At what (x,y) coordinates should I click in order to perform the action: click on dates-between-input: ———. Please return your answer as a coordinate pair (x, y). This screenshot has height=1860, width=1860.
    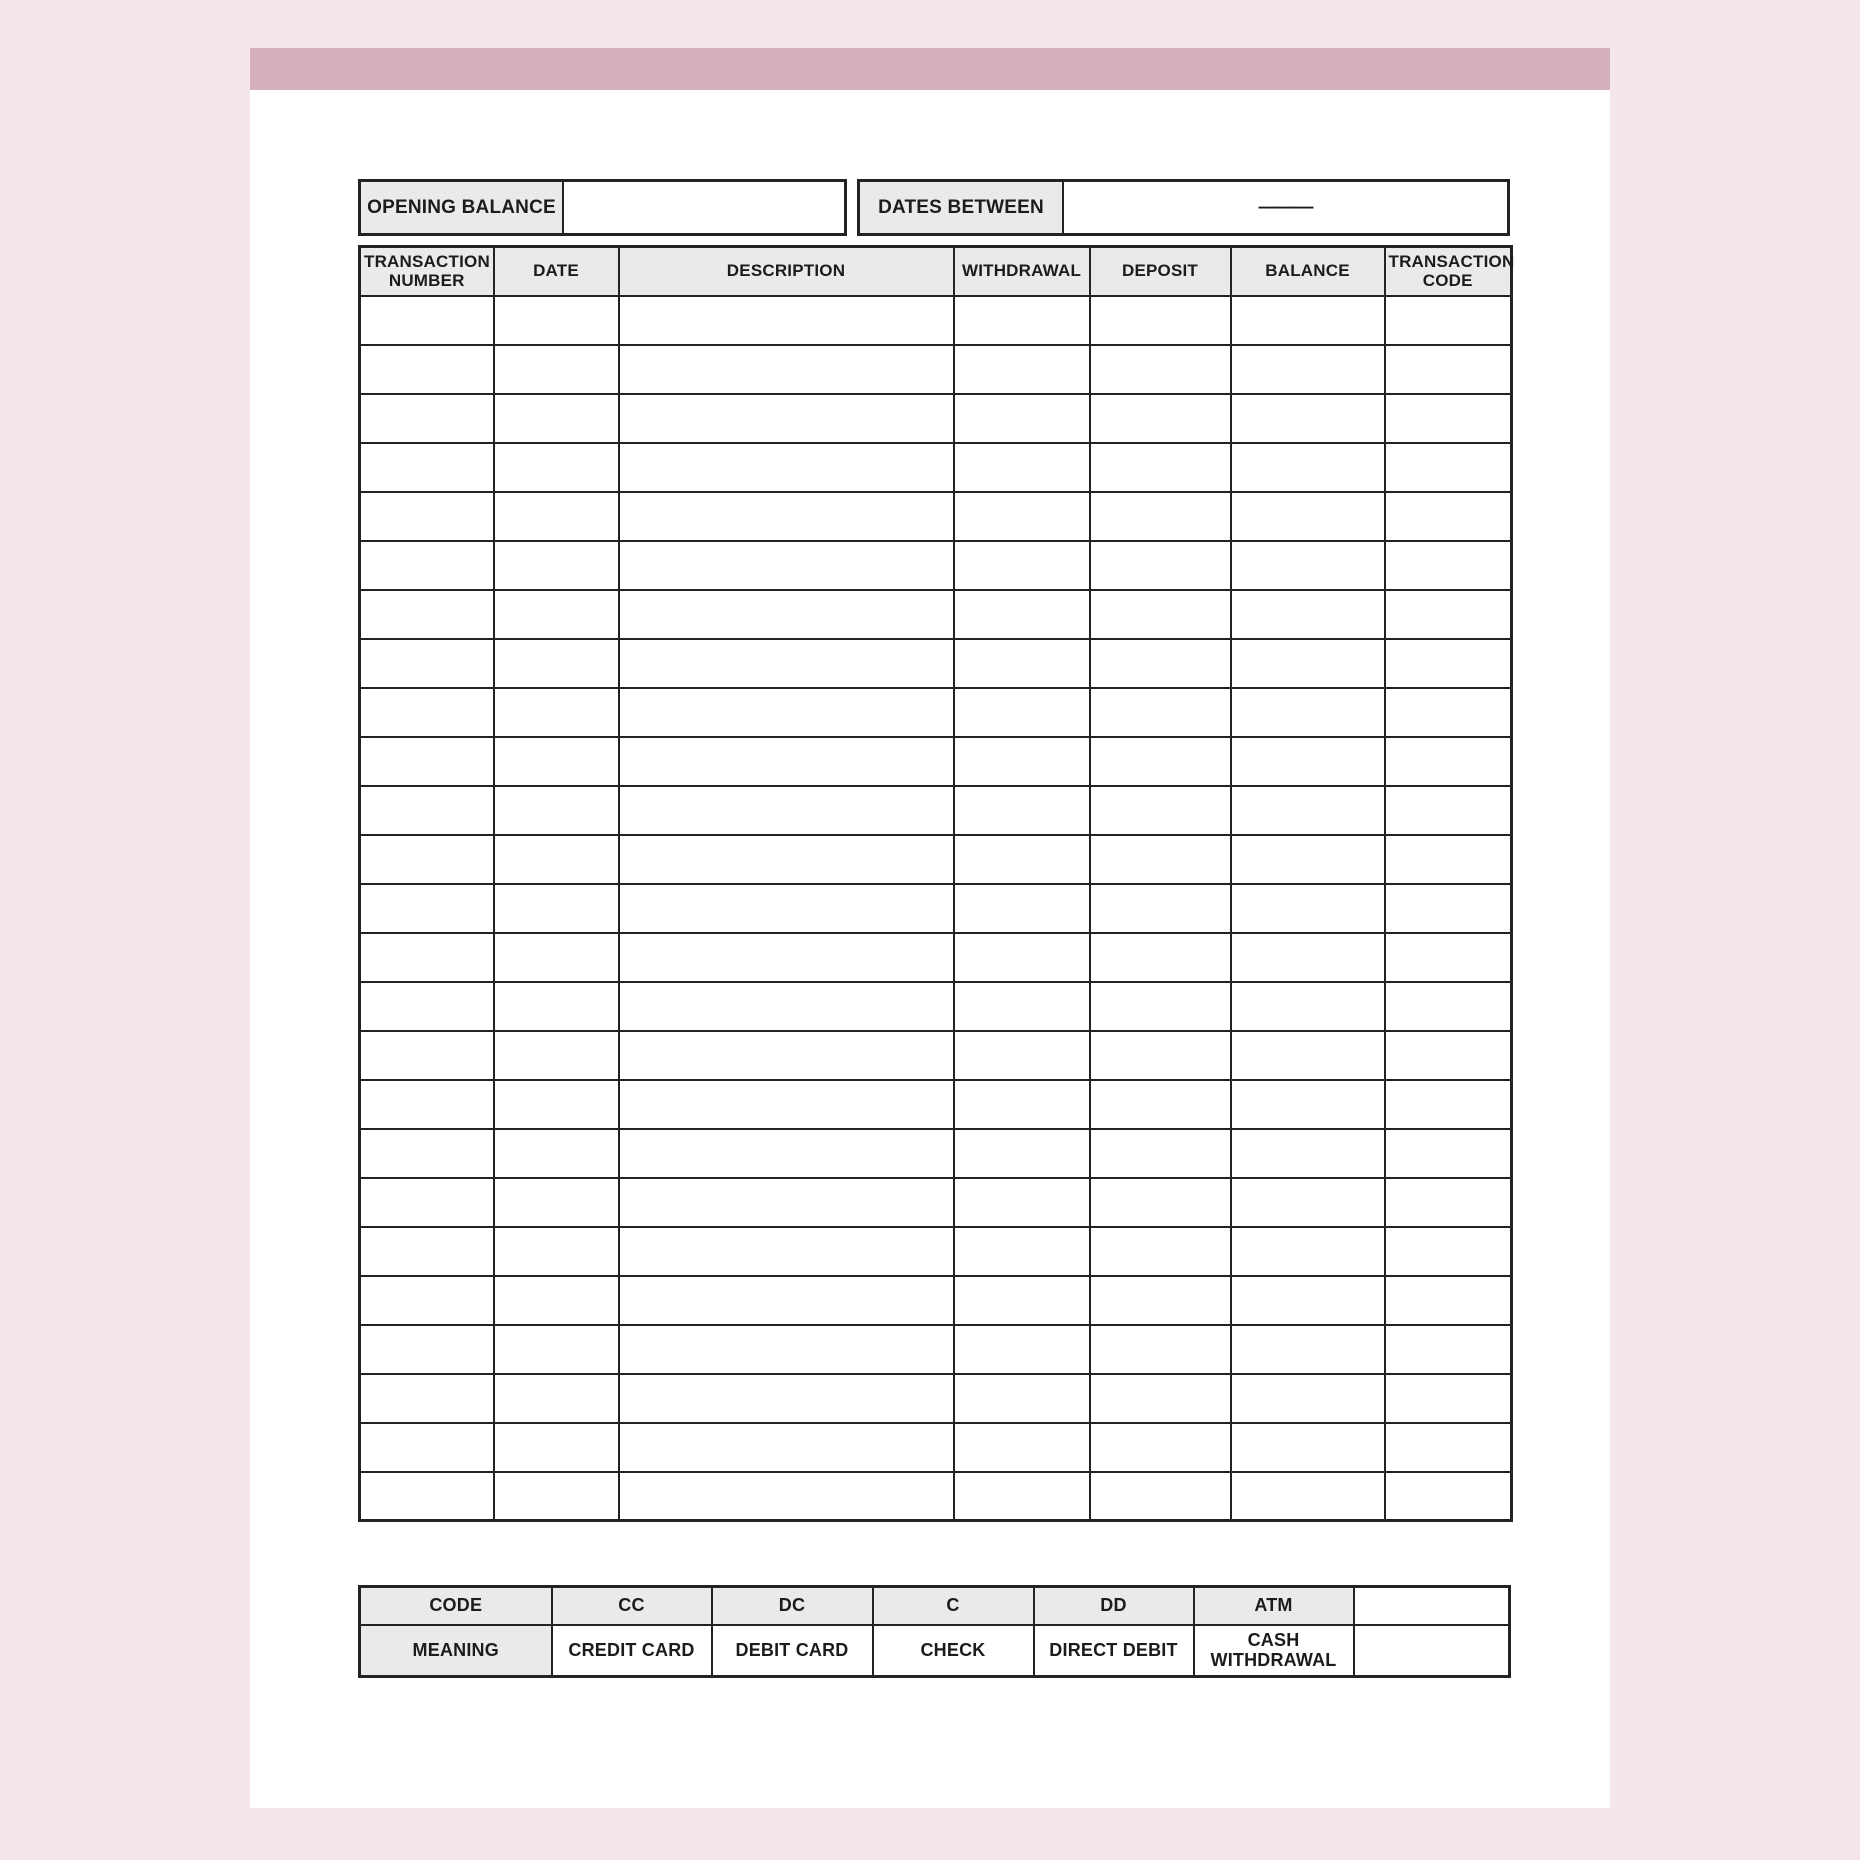
    Looking at the image, I should click on (1285, 207).